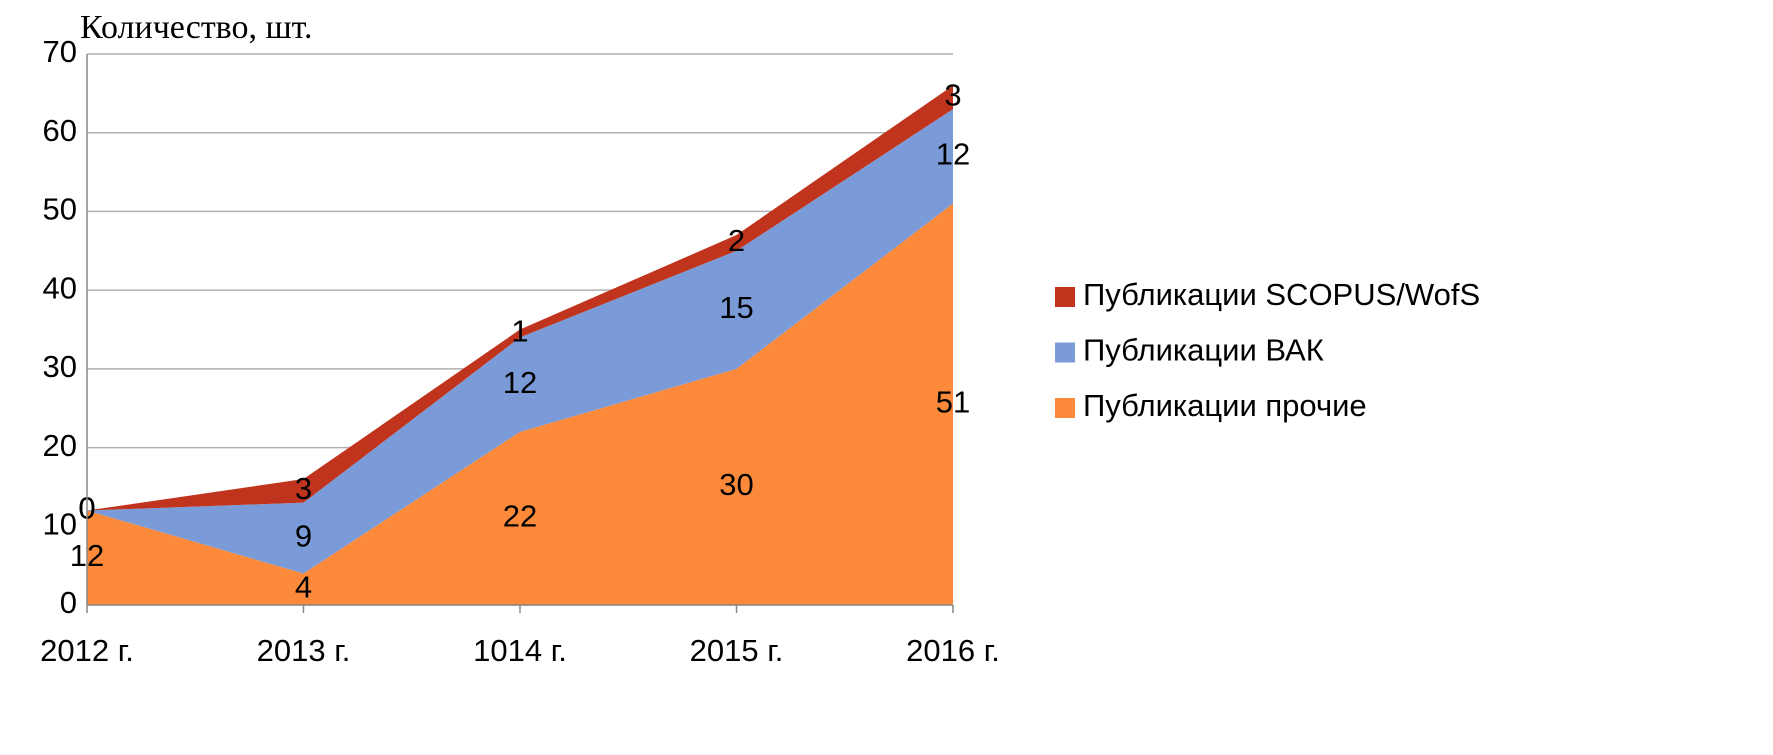  Describe the element at coordinates (736, 307) in the screenshot. I see `data-label: 15` at that location.